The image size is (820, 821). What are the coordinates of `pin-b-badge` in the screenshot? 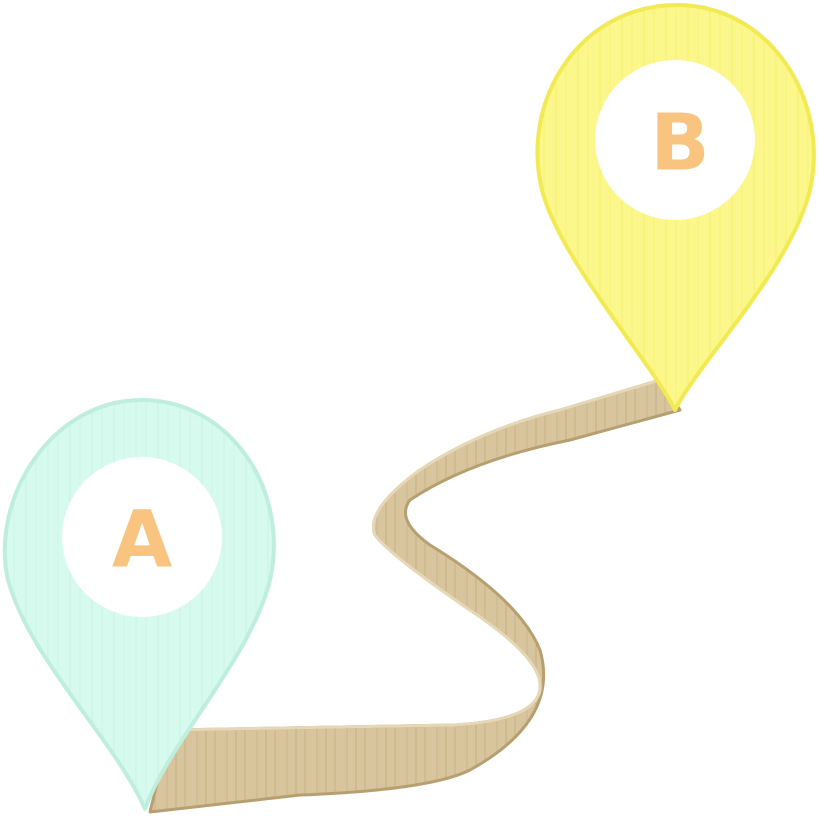 It's located at (675, 140).